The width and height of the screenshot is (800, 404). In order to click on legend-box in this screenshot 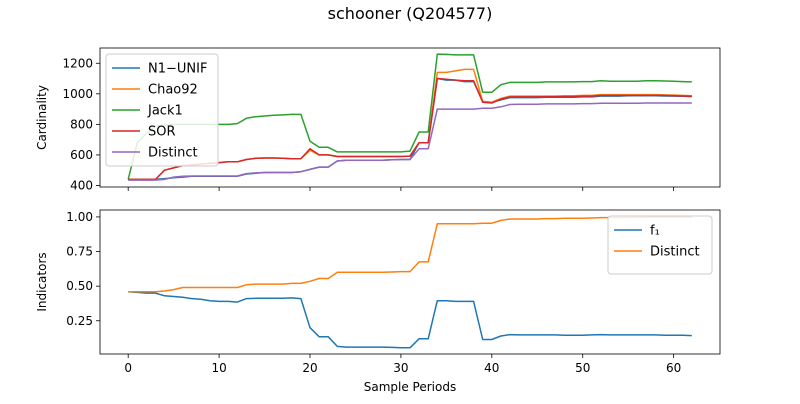, I will do `click(162, 110)`.